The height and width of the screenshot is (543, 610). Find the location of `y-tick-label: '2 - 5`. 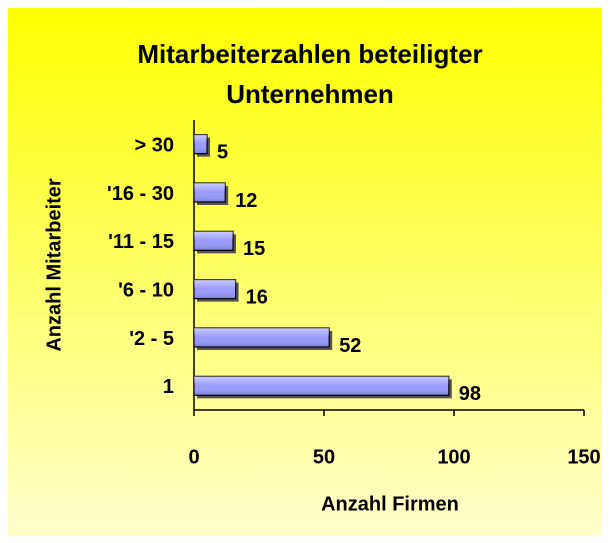

y-tick-label: '2 - 5 is located at coordinates (151, 339).